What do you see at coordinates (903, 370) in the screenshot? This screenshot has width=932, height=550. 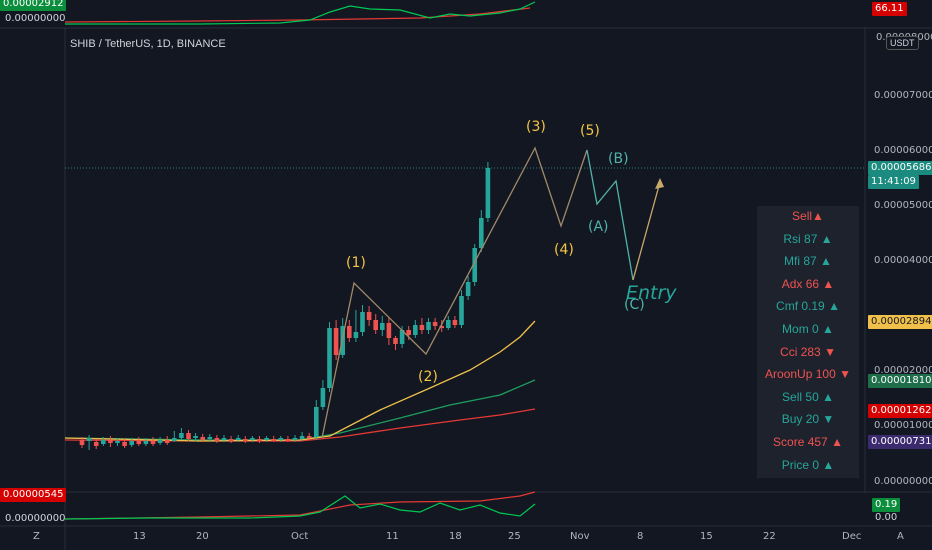 I see `price-label: 0.00002000` at bounding box center [903, 370].